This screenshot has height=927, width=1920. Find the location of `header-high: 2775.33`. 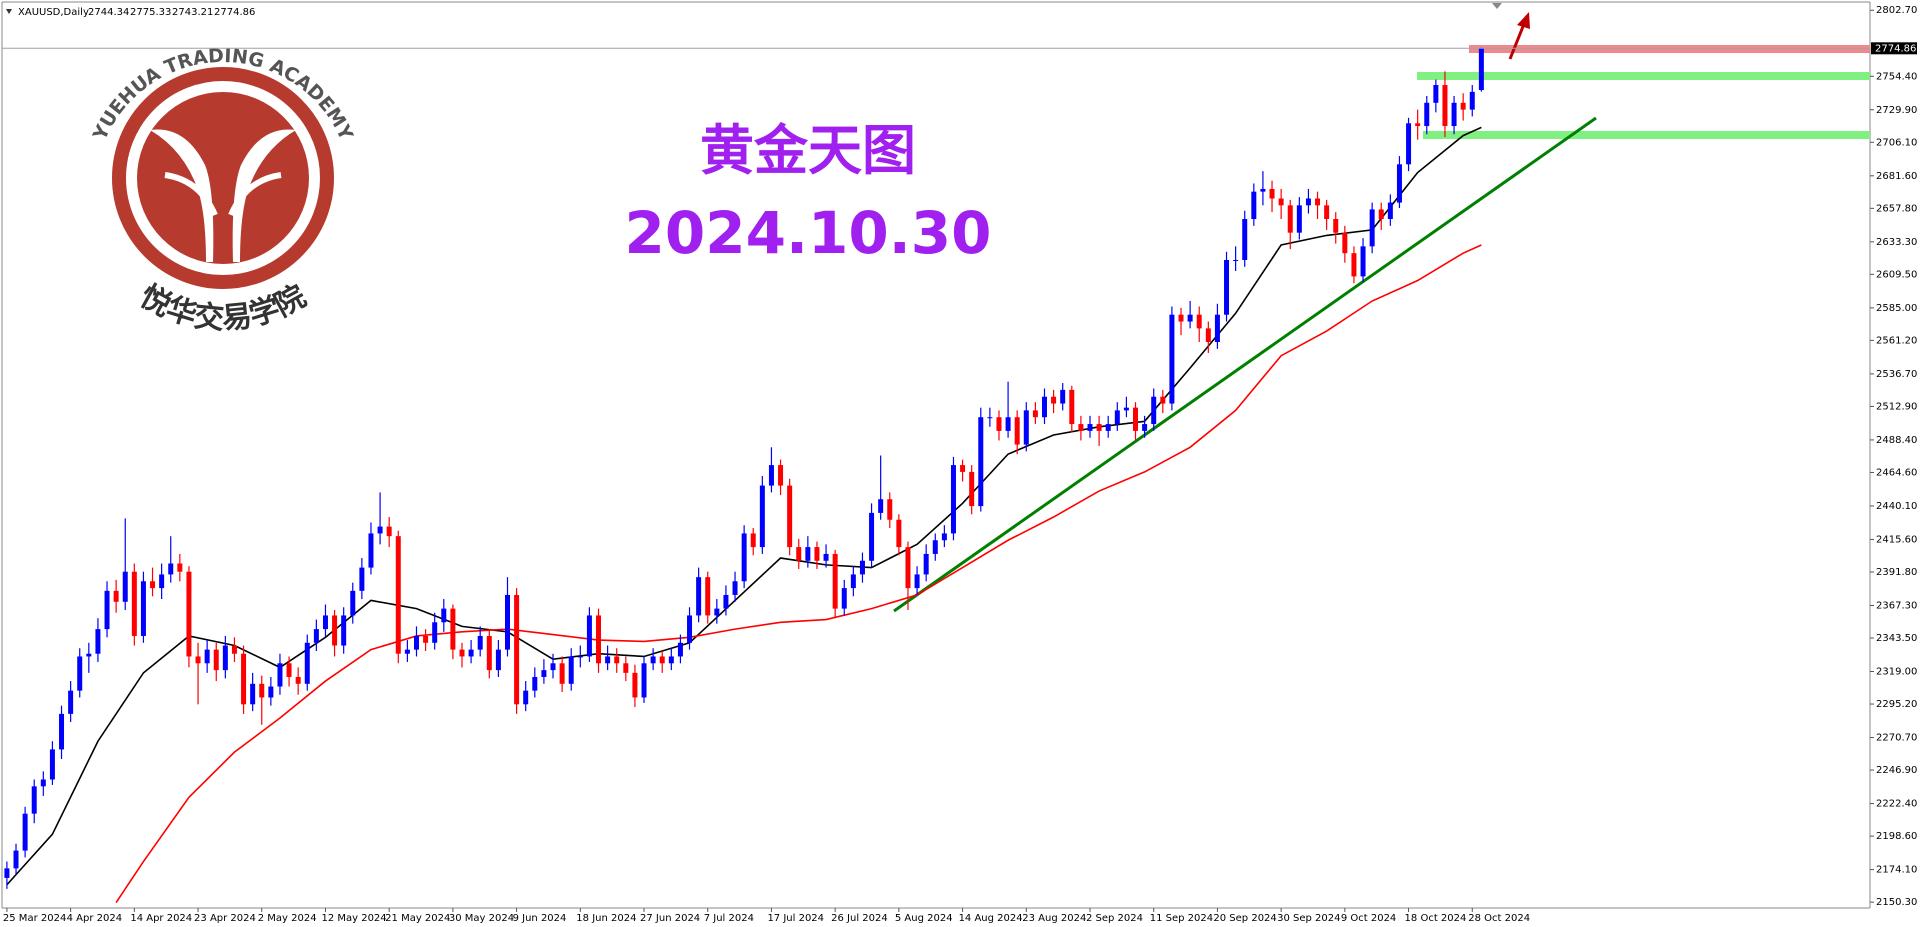

header-high: 2775.33 is located at coordinates (150, 12).